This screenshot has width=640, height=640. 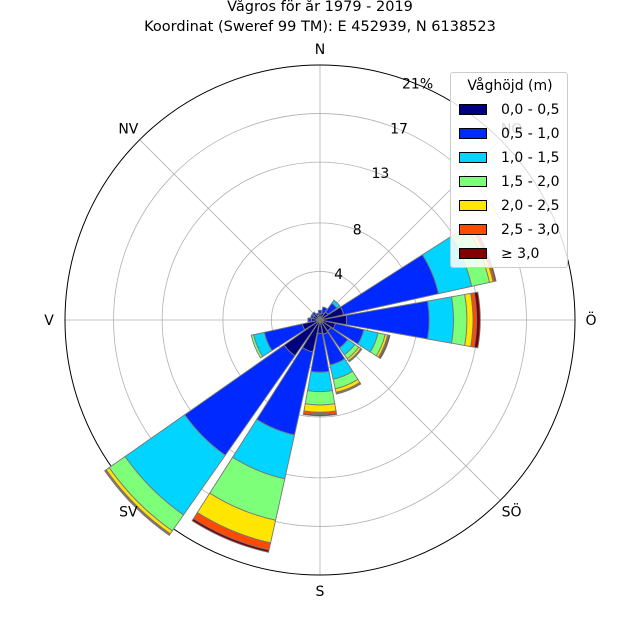 What do you see at coordinates (530, 134) in the screenshot?
I see `legend-label: 0,5 - 1,0` at bounding box center [530, 134].